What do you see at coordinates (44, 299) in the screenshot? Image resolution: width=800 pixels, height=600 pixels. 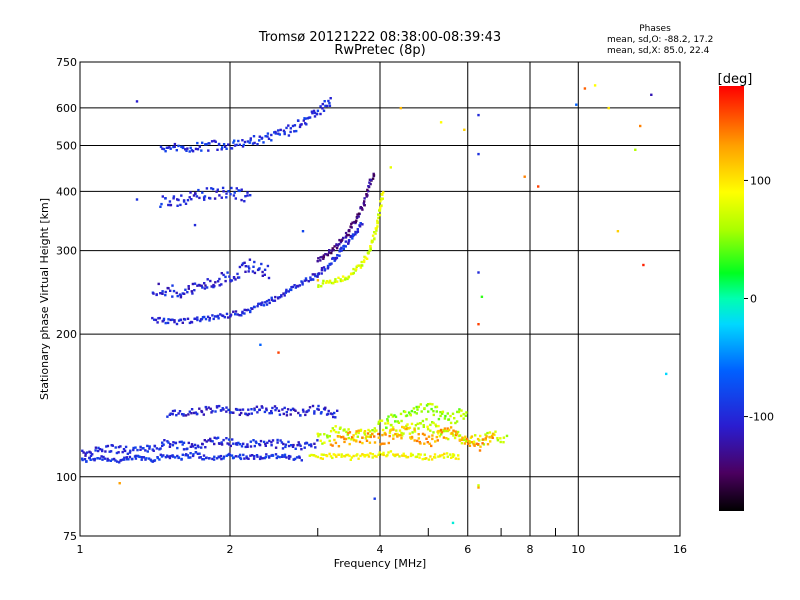 I see `y-axis-label: Stationary phase Virtual Height [km]` at bounding box center [44, 299].